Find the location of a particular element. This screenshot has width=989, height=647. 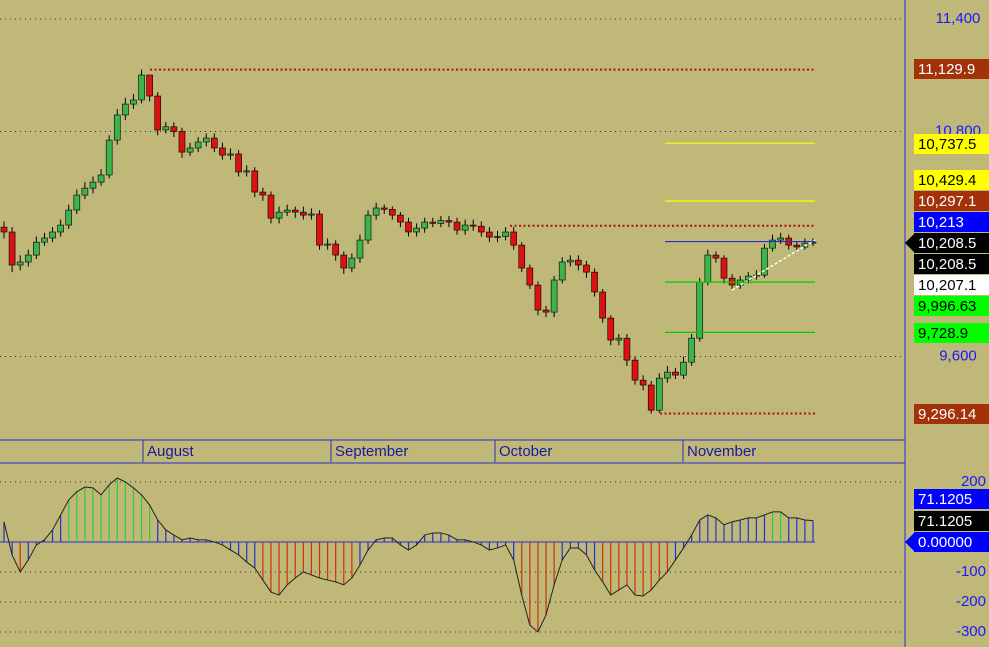

x-tick-label: September is located at coordinates (371, 451).